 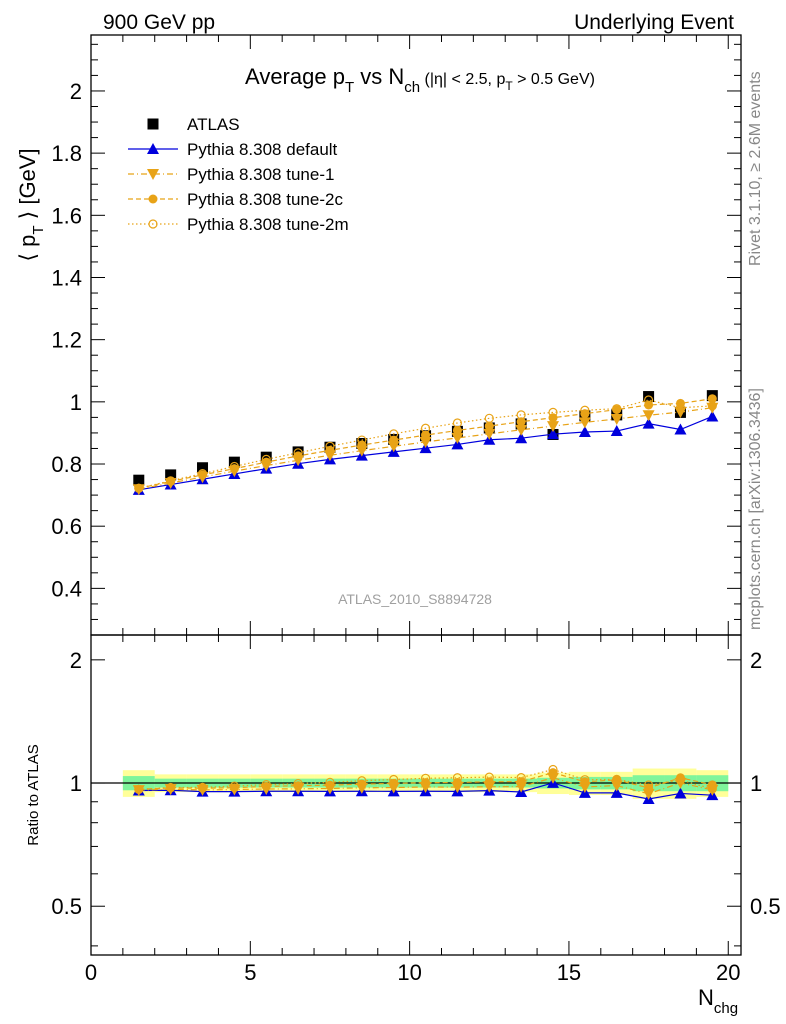 What do you see at coordinates (262, 149) in the screenshot?
I see `legend-label: Pythia 8.308 default` at bounding box center [262, 149].